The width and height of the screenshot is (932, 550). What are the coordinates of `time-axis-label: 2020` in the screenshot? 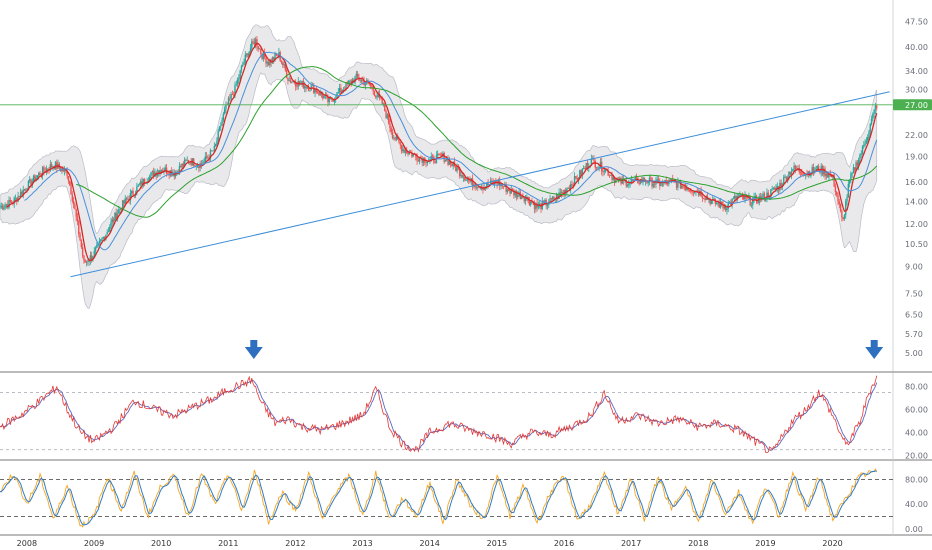 It's located at (832, 543).